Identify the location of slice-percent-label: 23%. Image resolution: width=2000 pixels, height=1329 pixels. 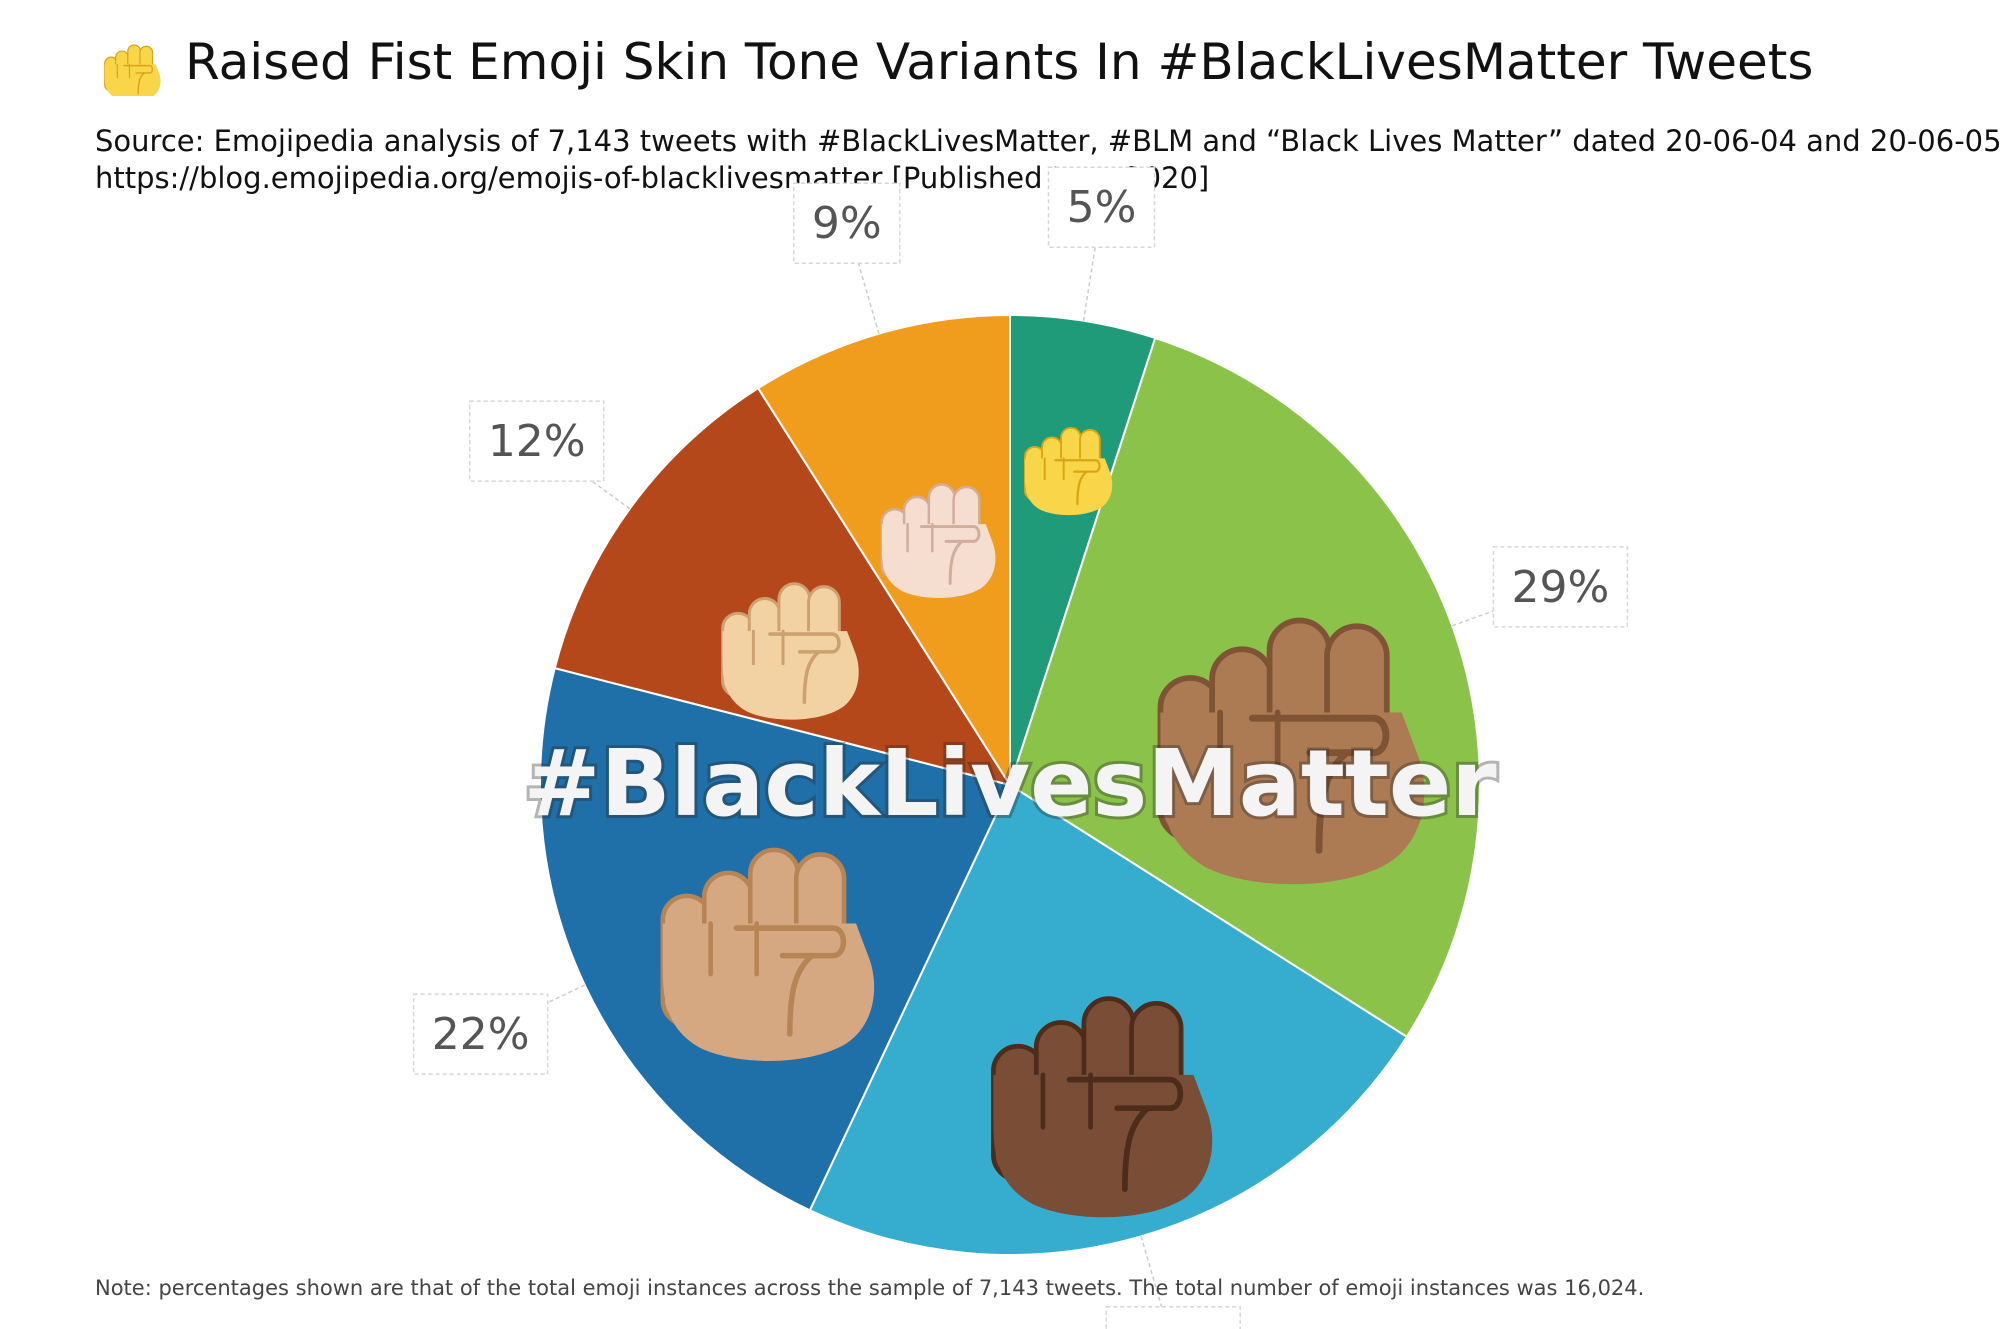
(1173, 1325).